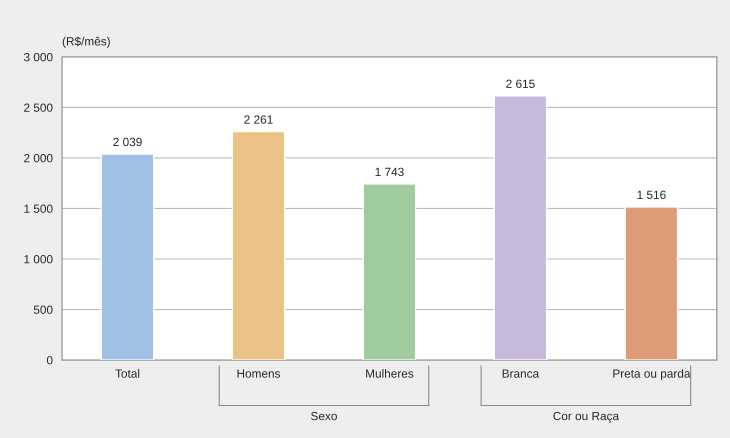  I want to click on x-tick-label: Preta ou parda, so click(651, 374).